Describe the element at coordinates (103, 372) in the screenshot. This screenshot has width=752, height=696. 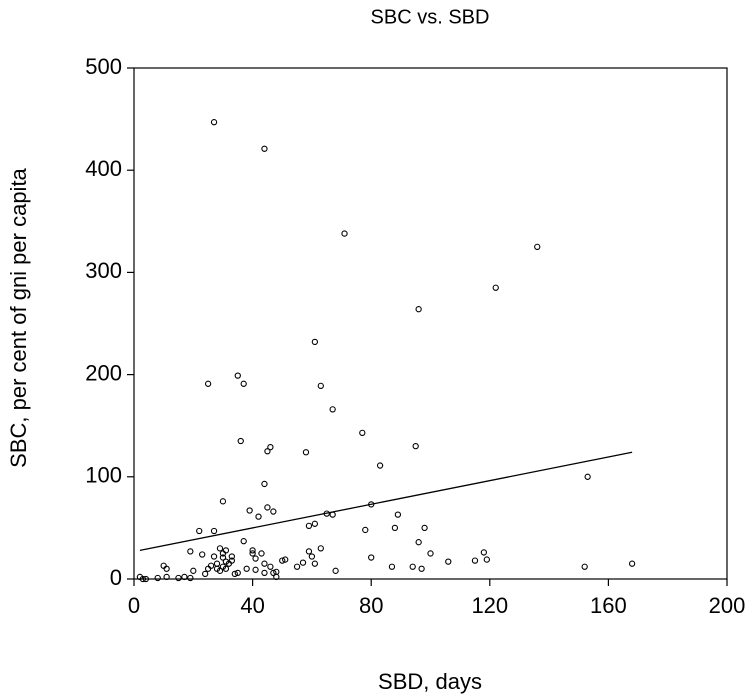
I see `y-tick-label: 200` at that location.